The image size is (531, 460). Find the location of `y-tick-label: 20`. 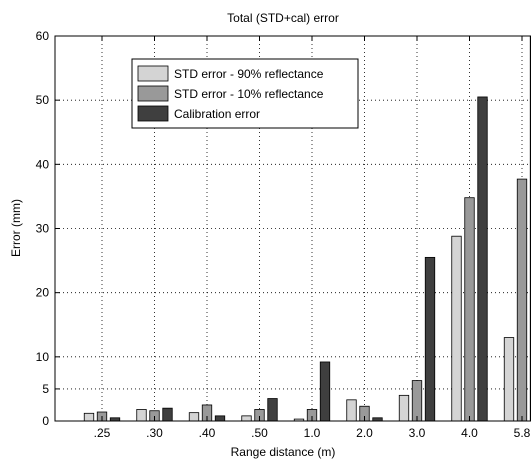

y-tick-label: 20 is located at coordinates (43, 293).